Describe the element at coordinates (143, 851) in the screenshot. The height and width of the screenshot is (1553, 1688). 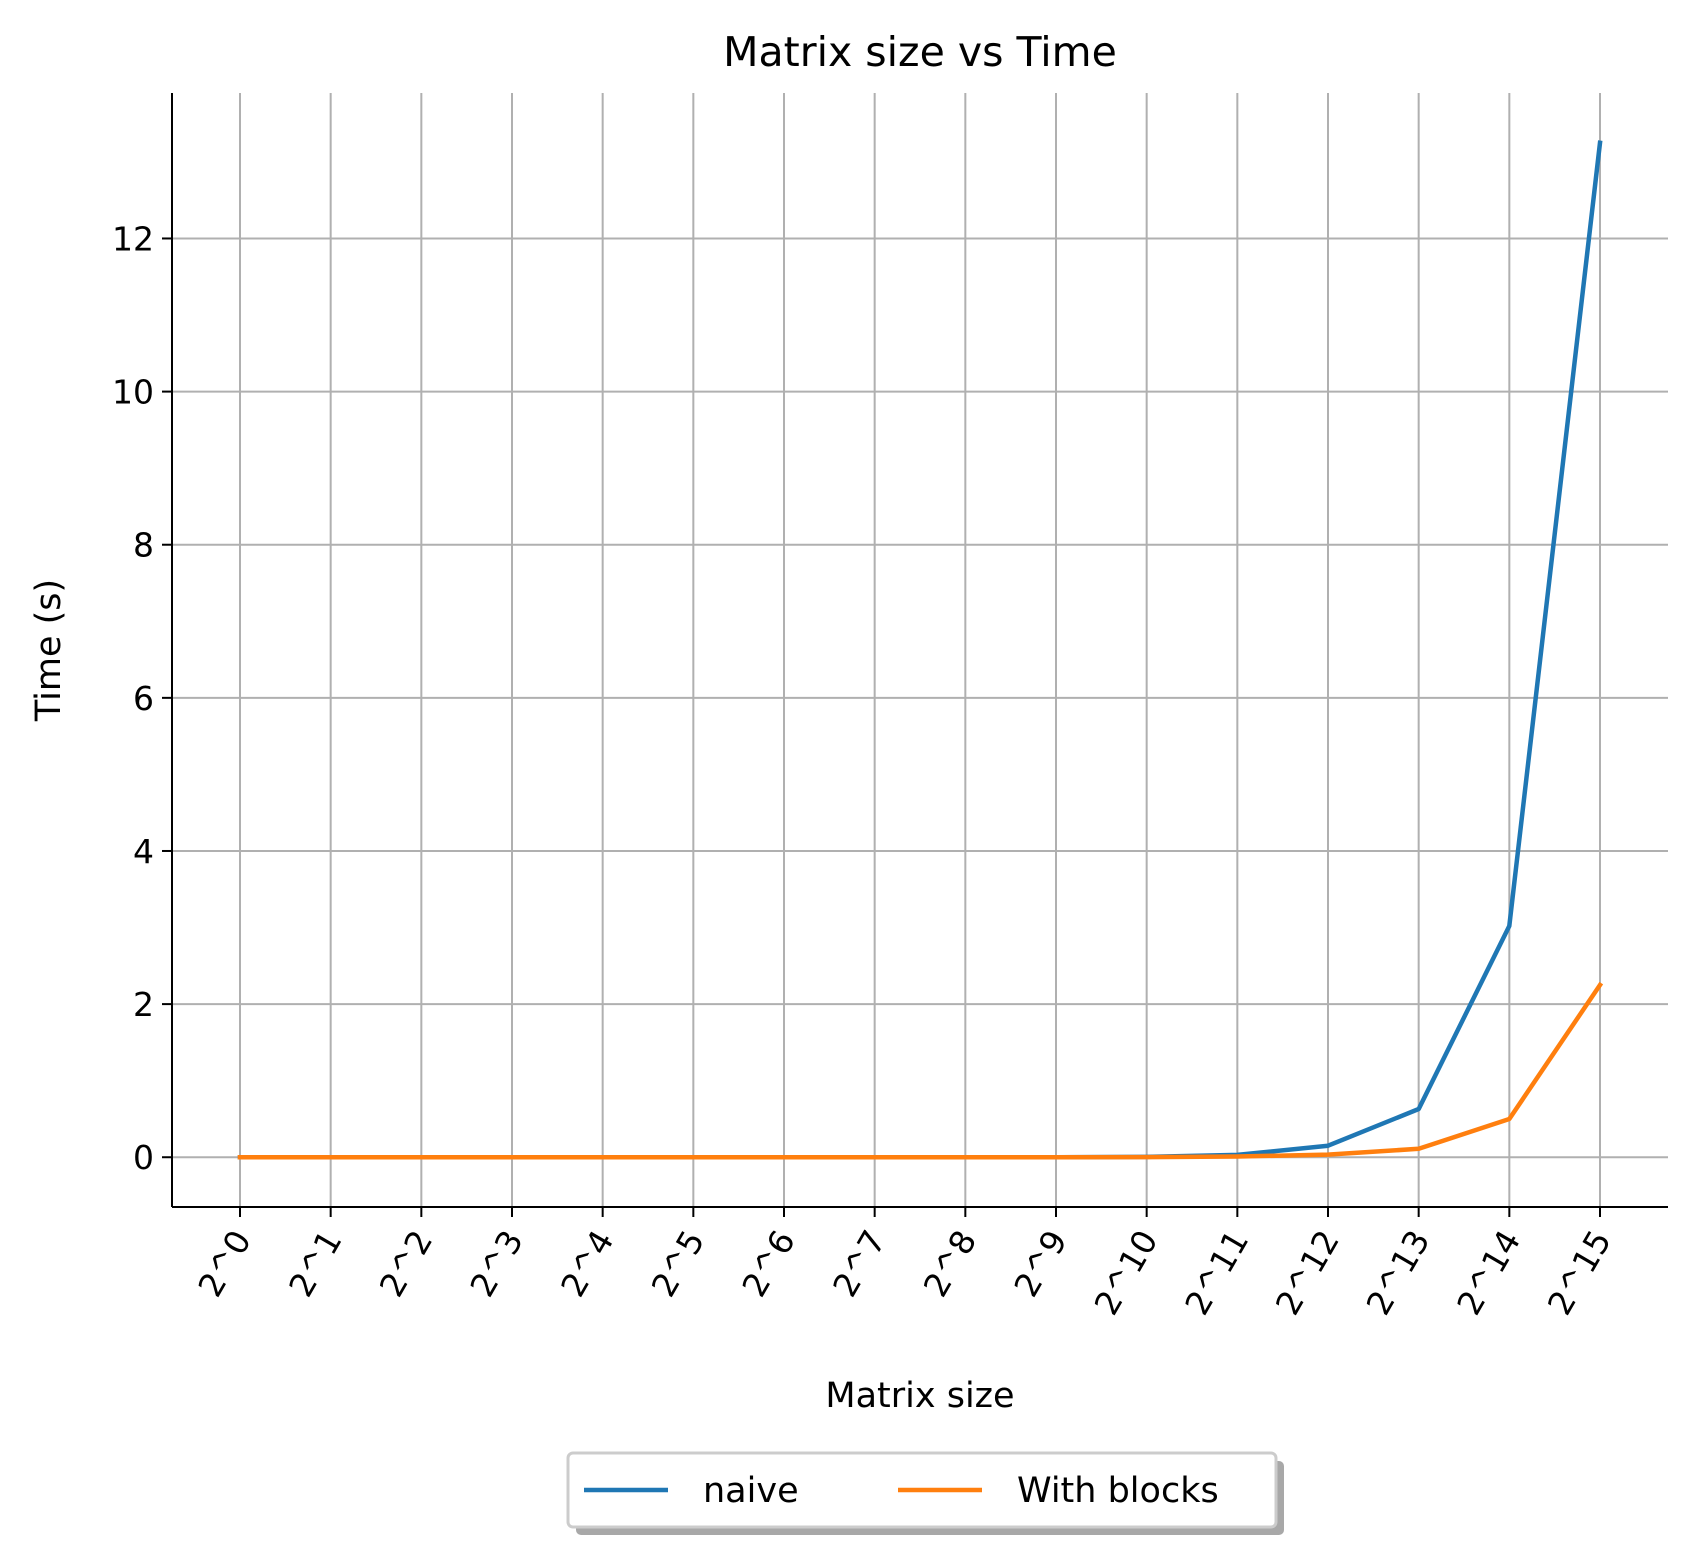
I see `y-tick-label: 4` at that location.